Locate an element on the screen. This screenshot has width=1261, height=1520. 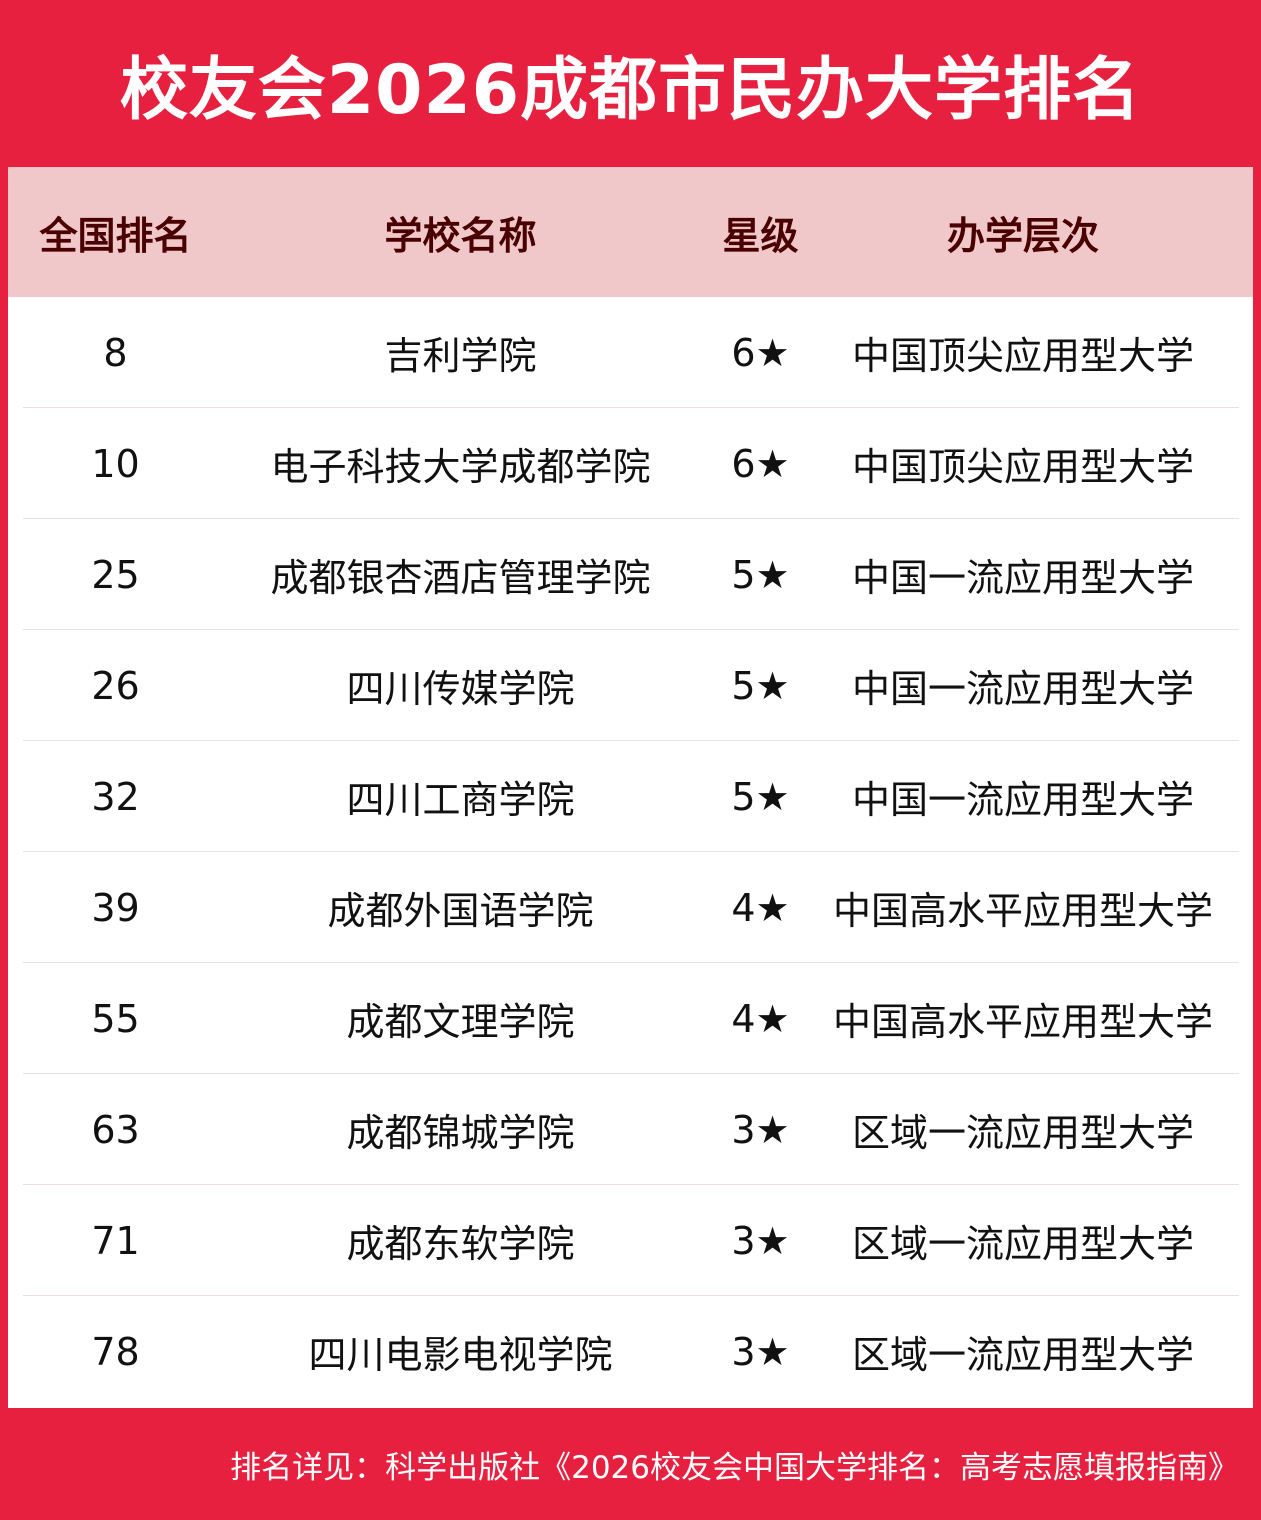
table-row: 25 成都银杏酒店管理学院 5★ 中国一流应用型大学 is located at coordinates (630, 574).